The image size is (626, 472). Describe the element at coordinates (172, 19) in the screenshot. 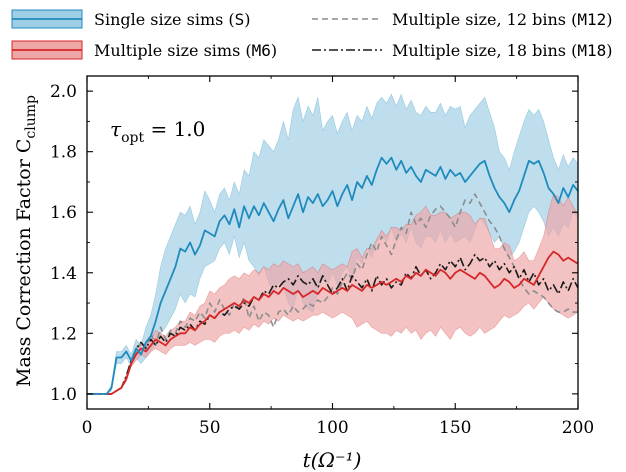

I see `legend-label-single-size: Single size sims (S)` at that location.